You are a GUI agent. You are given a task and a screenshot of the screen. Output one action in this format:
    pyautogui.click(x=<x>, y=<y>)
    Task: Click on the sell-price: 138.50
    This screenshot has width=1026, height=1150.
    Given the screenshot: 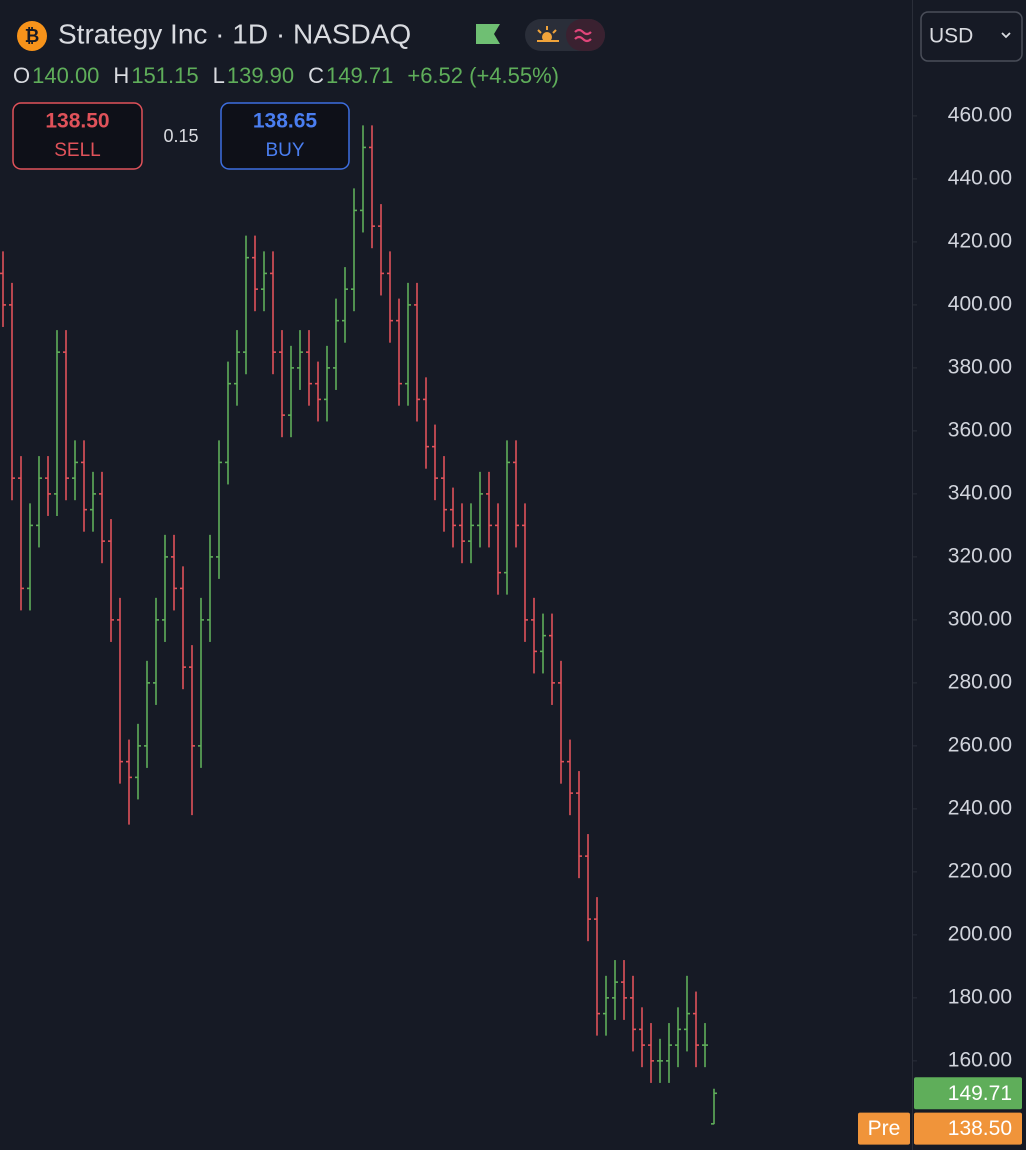 What is the action you would take?
    pyautogui.click(x=77, y=121)
    